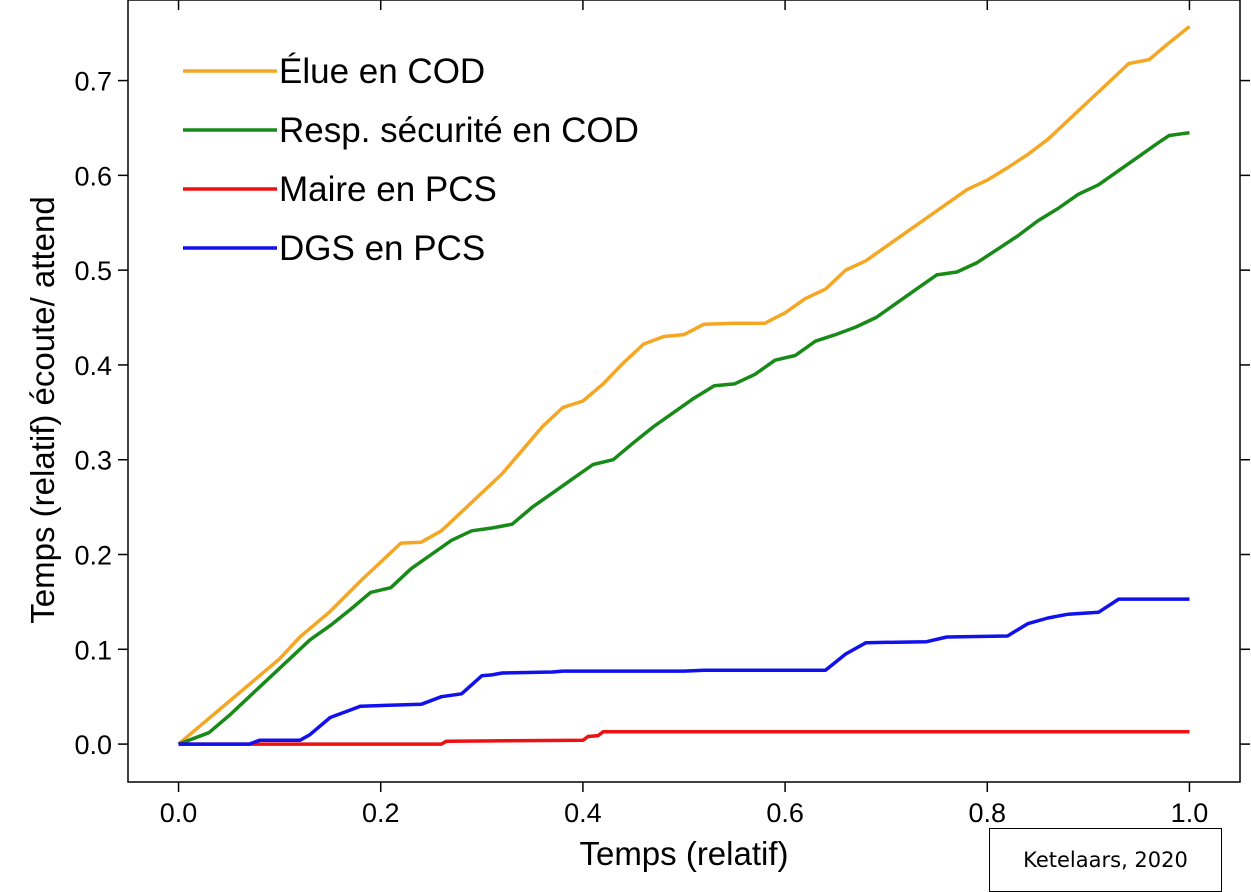 The image size is (1251, 892). I want to click on y-tick-label: 0.1, so click(93, 650).